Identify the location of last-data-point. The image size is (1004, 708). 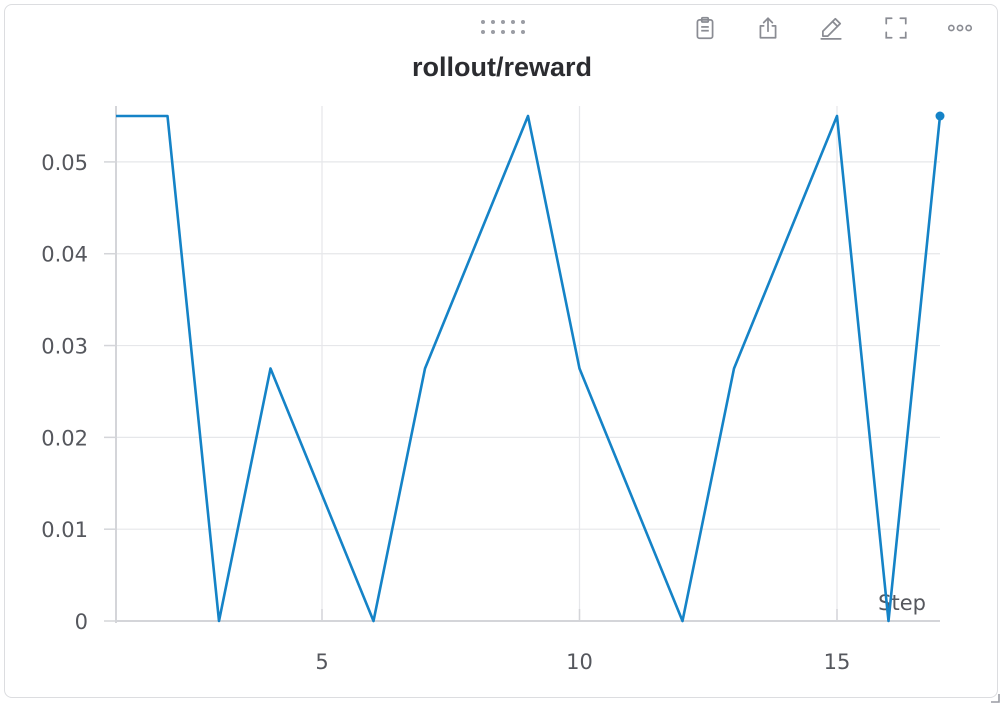
(940, 116).